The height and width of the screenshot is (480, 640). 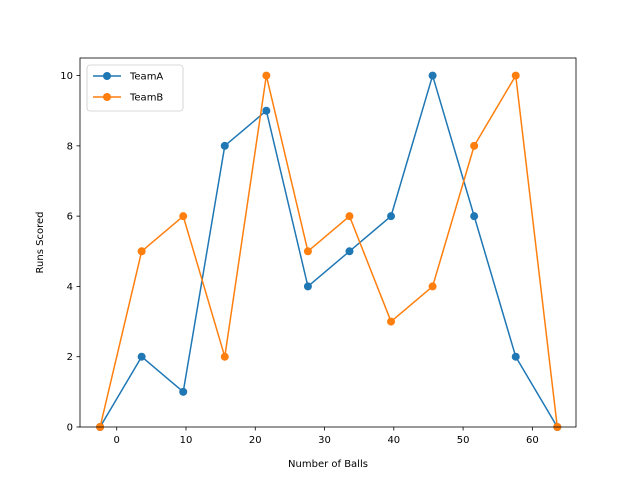 I want to click on y-tick-label: 10, so click(x=66, y=76).